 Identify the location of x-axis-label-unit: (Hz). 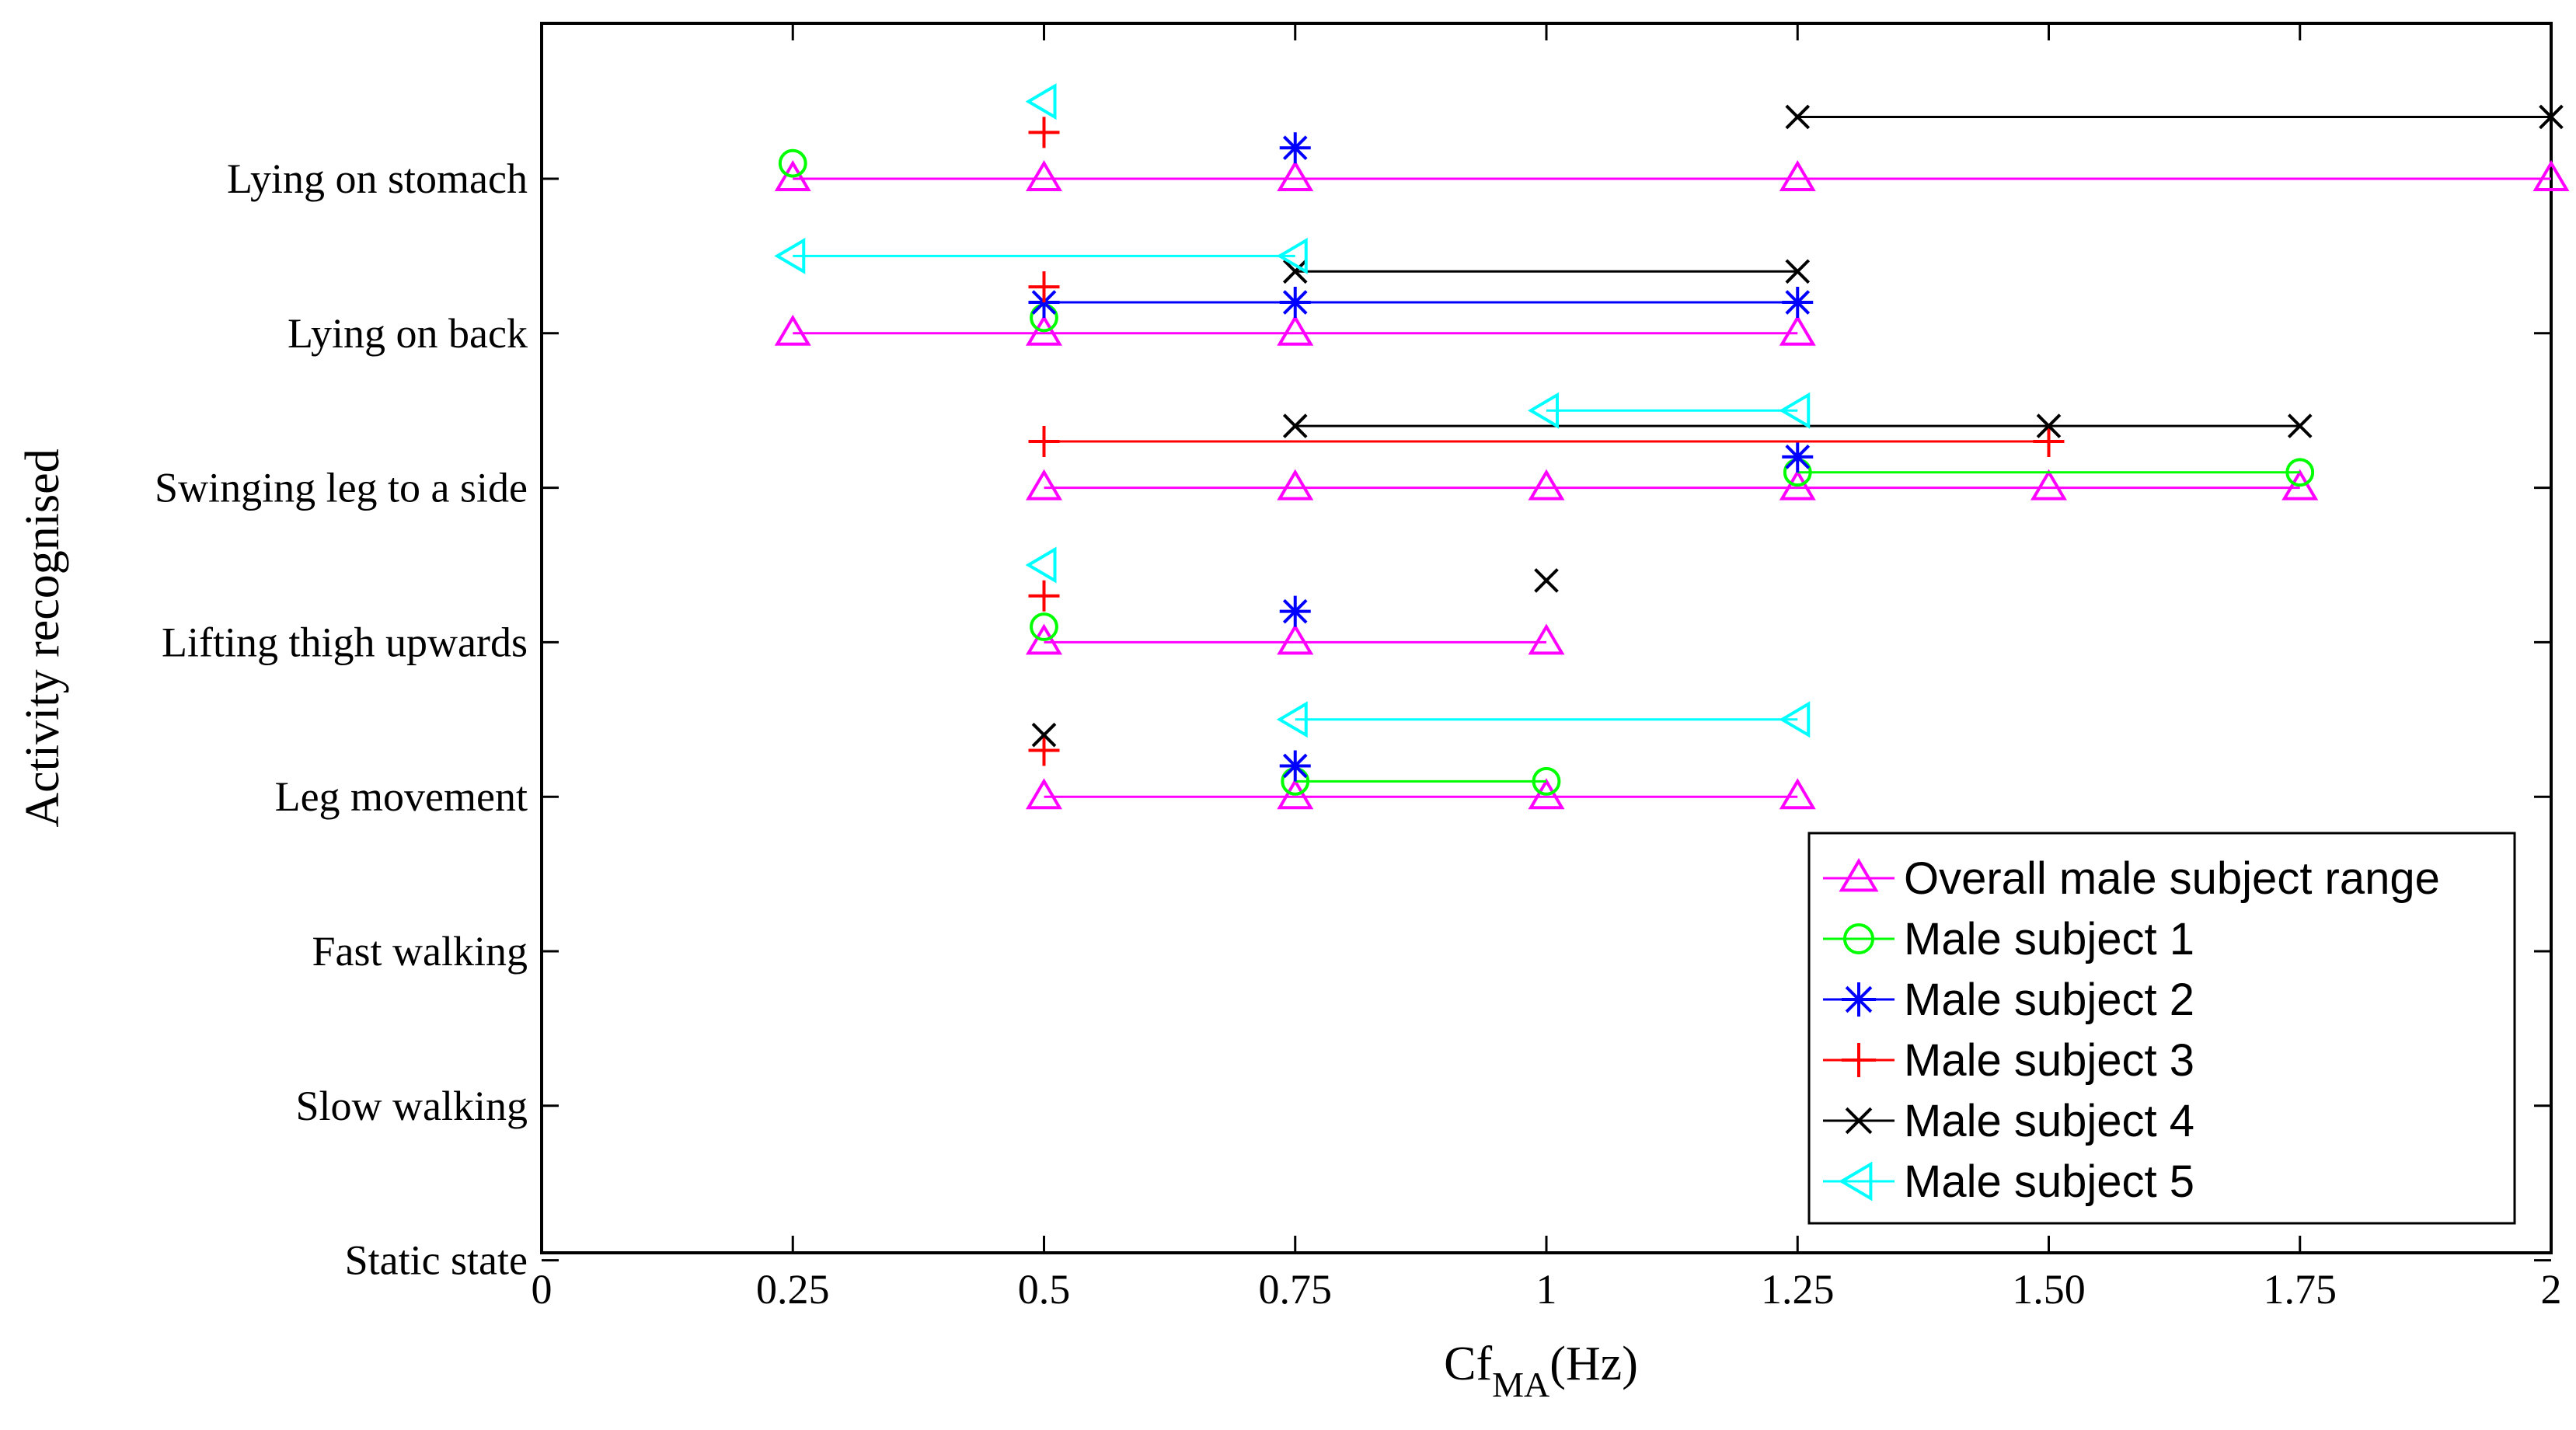
(1593, 1364).